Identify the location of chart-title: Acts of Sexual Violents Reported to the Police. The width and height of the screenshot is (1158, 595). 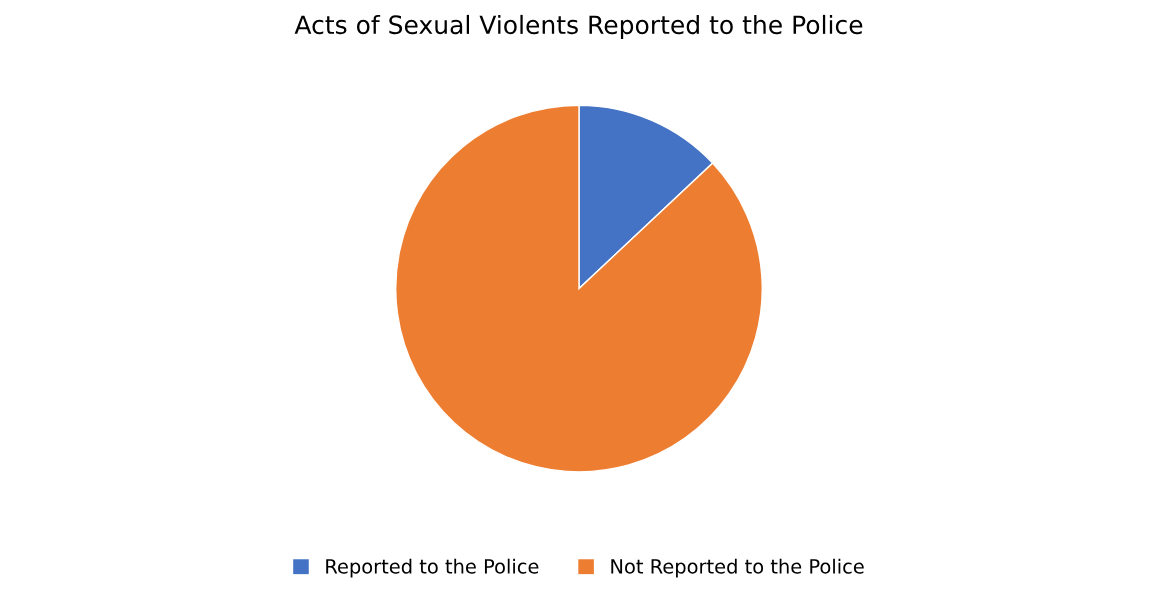
(578, 27).